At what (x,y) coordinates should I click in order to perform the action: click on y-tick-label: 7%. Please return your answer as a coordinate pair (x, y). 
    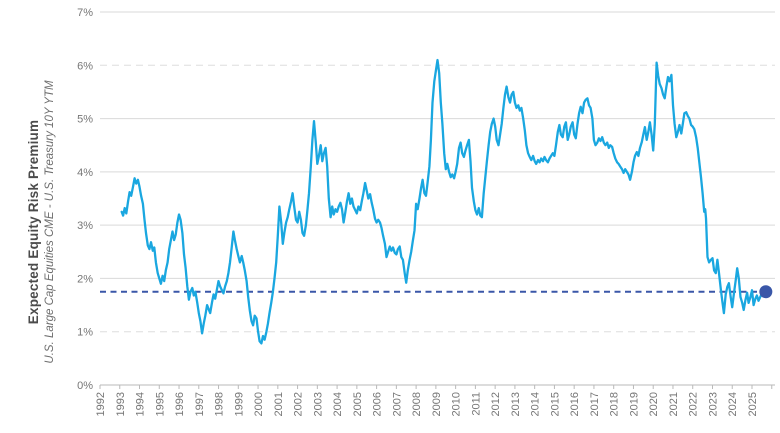
    Looking at the image, I should click on (85, 13).